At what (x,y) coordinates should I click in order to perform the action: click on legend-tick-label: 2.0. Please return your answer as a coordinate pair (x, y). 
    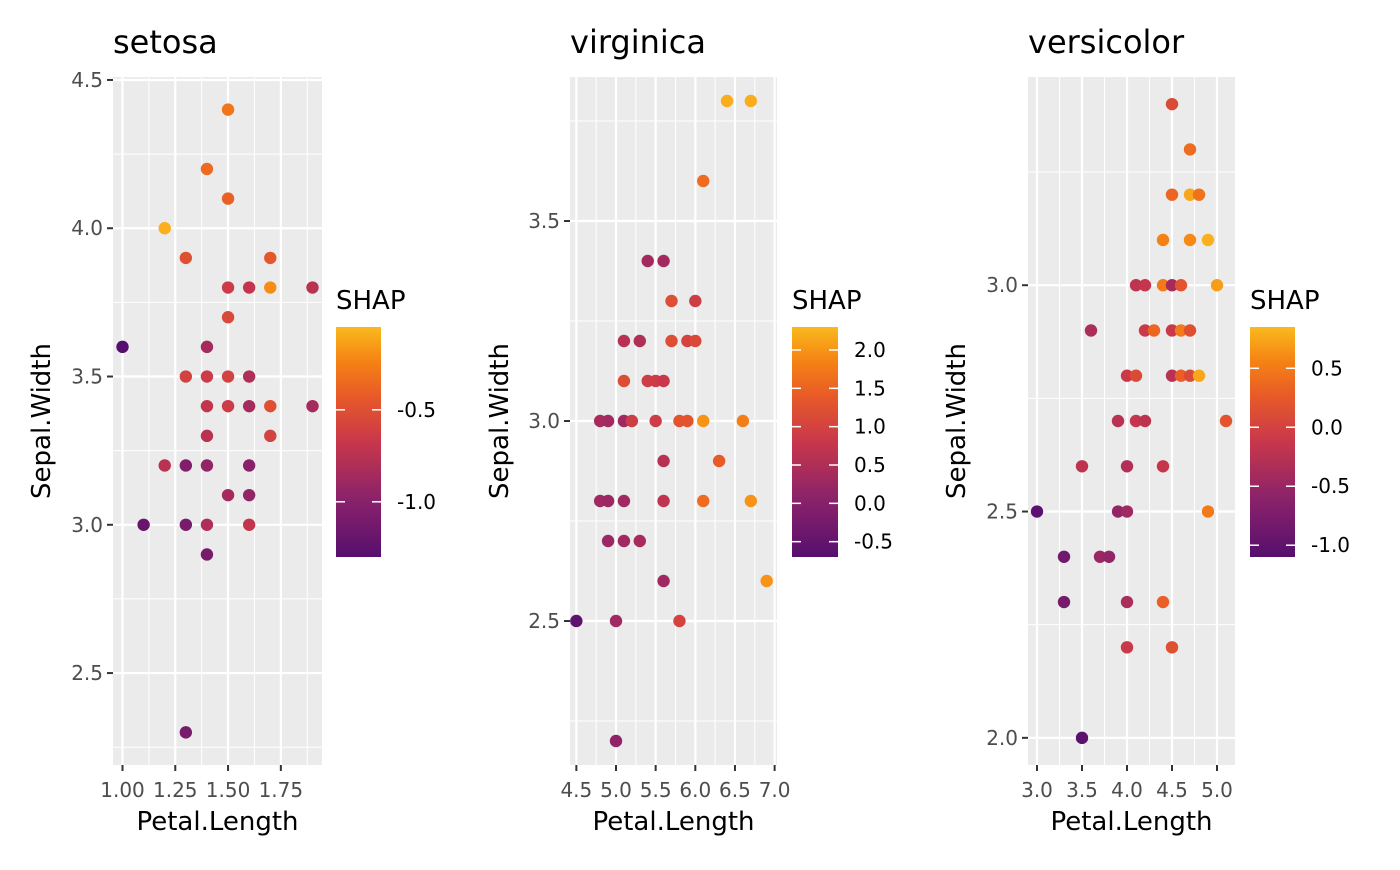
    Looking at the image, I should click on (870, 350).